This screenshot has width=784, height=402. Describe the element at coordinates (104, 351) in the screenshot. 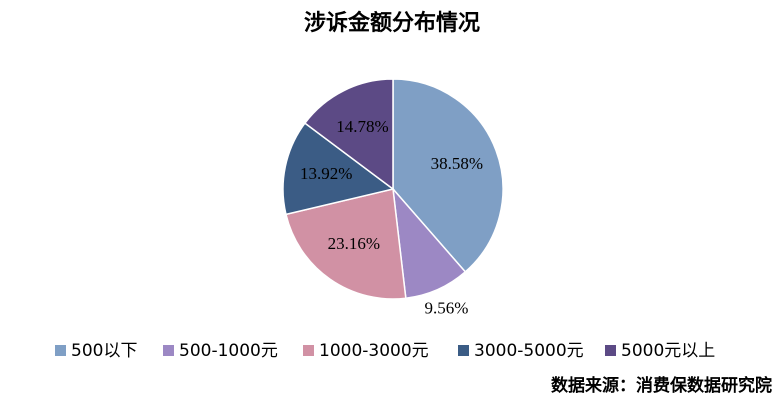

I see `legend-label: 500以下` at that location.